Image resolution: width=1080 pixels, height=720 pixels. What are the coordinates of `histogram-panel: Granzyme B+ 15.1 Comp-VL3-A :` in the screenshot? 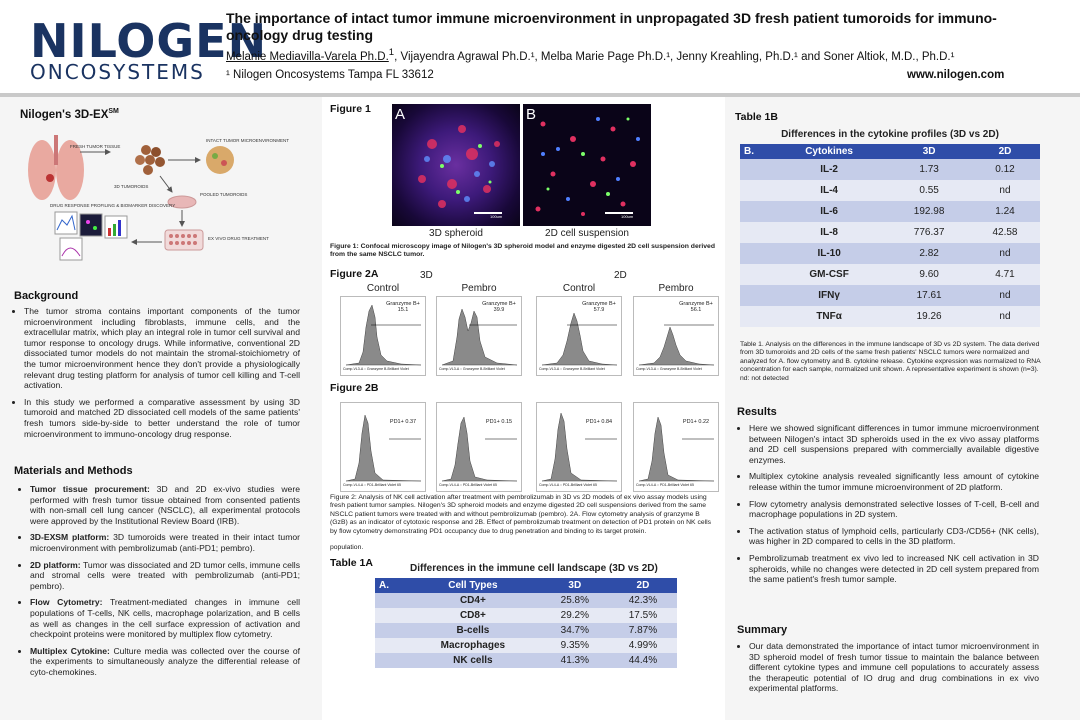 It's located at (383, 336).